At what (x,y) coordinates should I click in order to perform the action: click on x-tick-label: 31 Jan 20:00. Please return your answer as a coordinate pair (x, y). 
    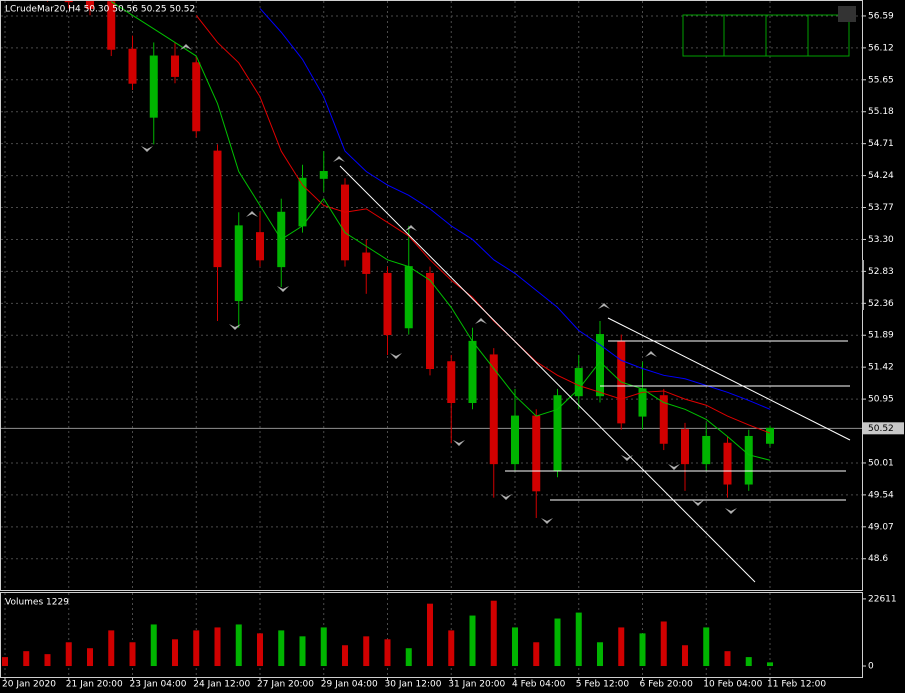
    Looking at the image, I should click on (476, 685).